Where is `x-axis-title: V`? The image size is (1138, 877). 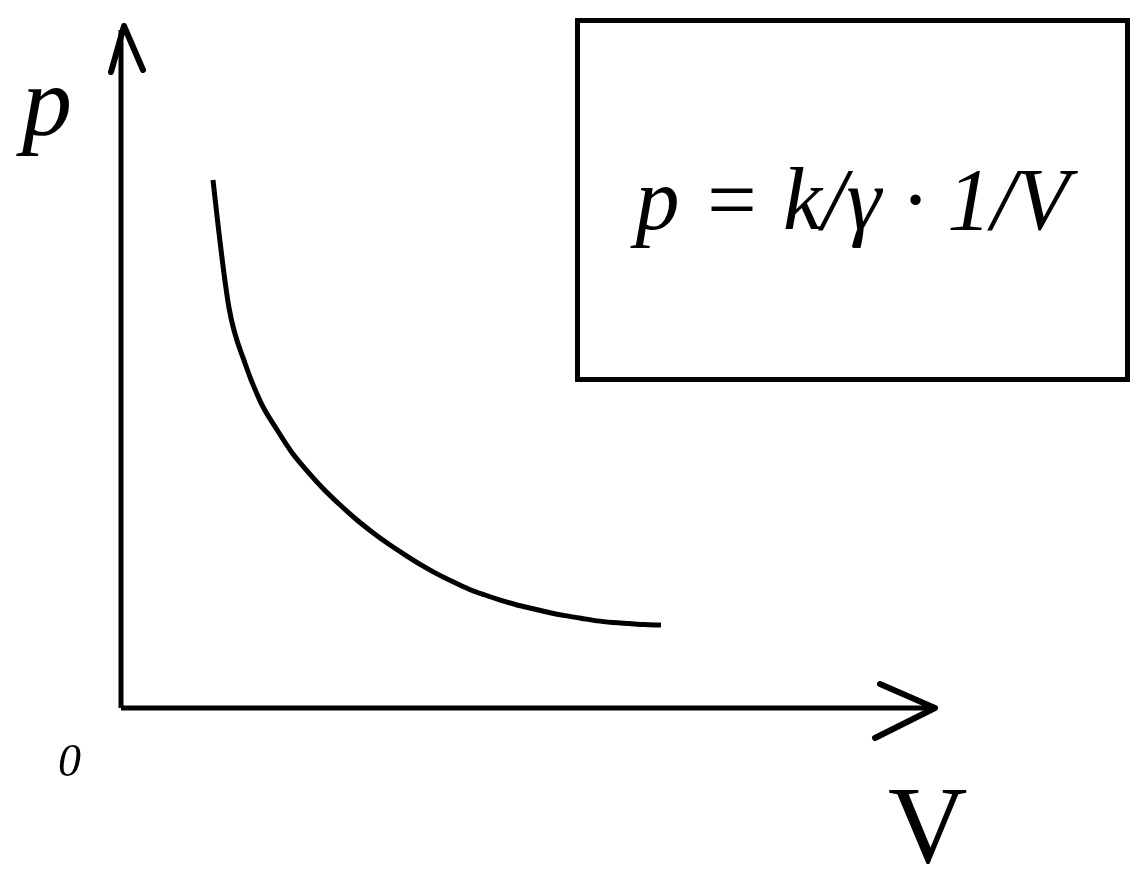 x-axis-title: V is located at coordinates (928, 820).